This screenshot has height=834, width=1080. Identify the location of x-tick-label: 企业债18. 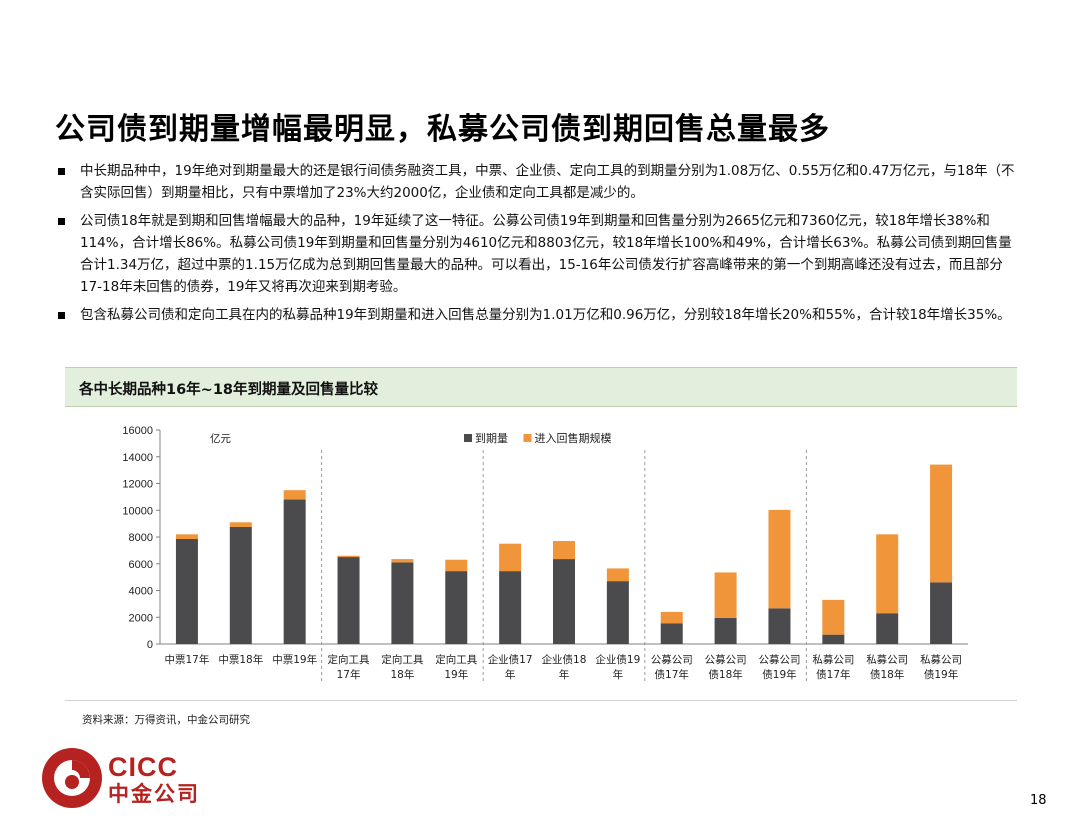
(564, 659).